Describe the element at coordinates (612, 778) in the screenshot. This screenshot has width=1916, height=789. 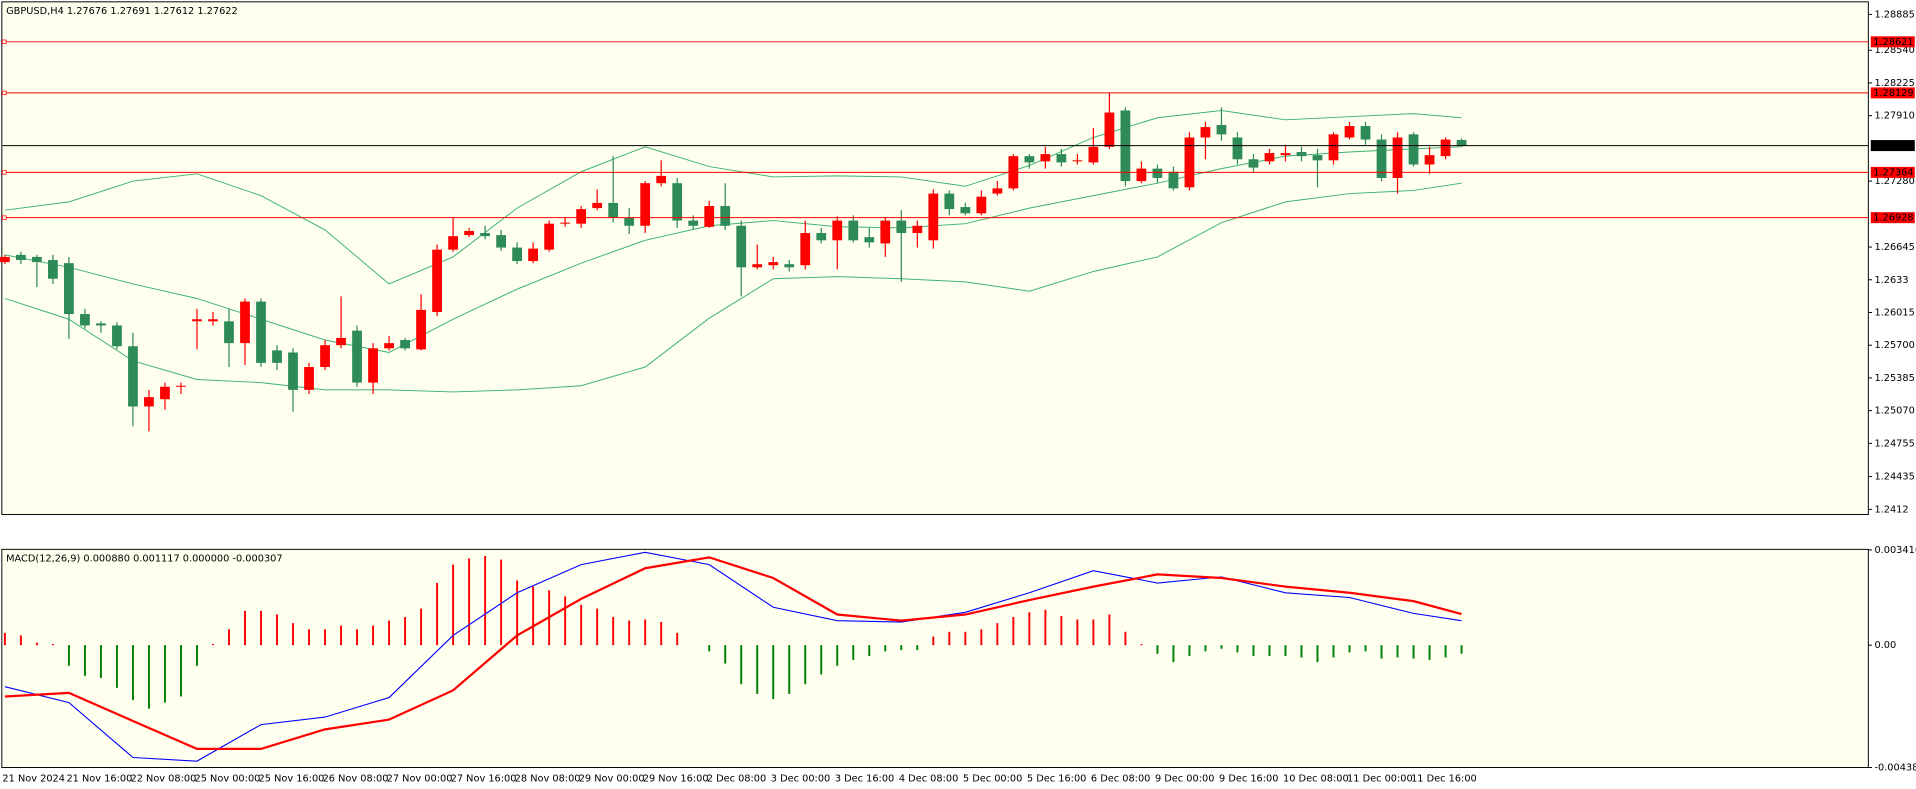
I see `x-tick-label: 29 Nov 00:00` at that location.